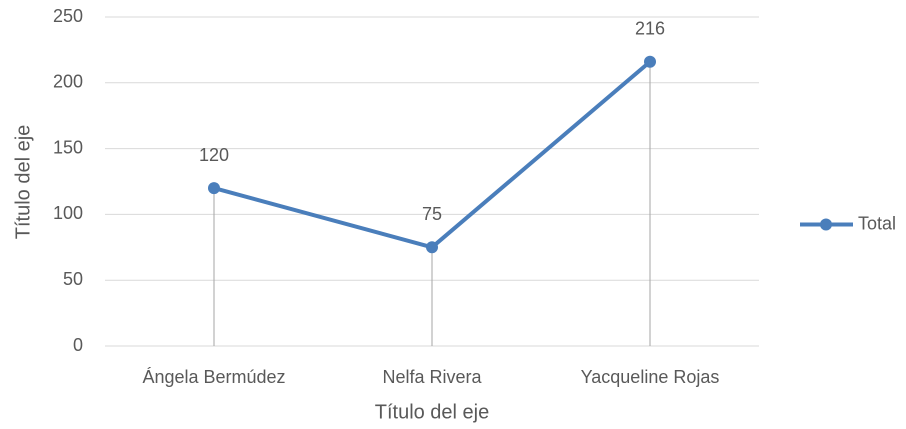 This screenshot has height=429, width=906. I want to click on data-label: 120, so click(214, 155).